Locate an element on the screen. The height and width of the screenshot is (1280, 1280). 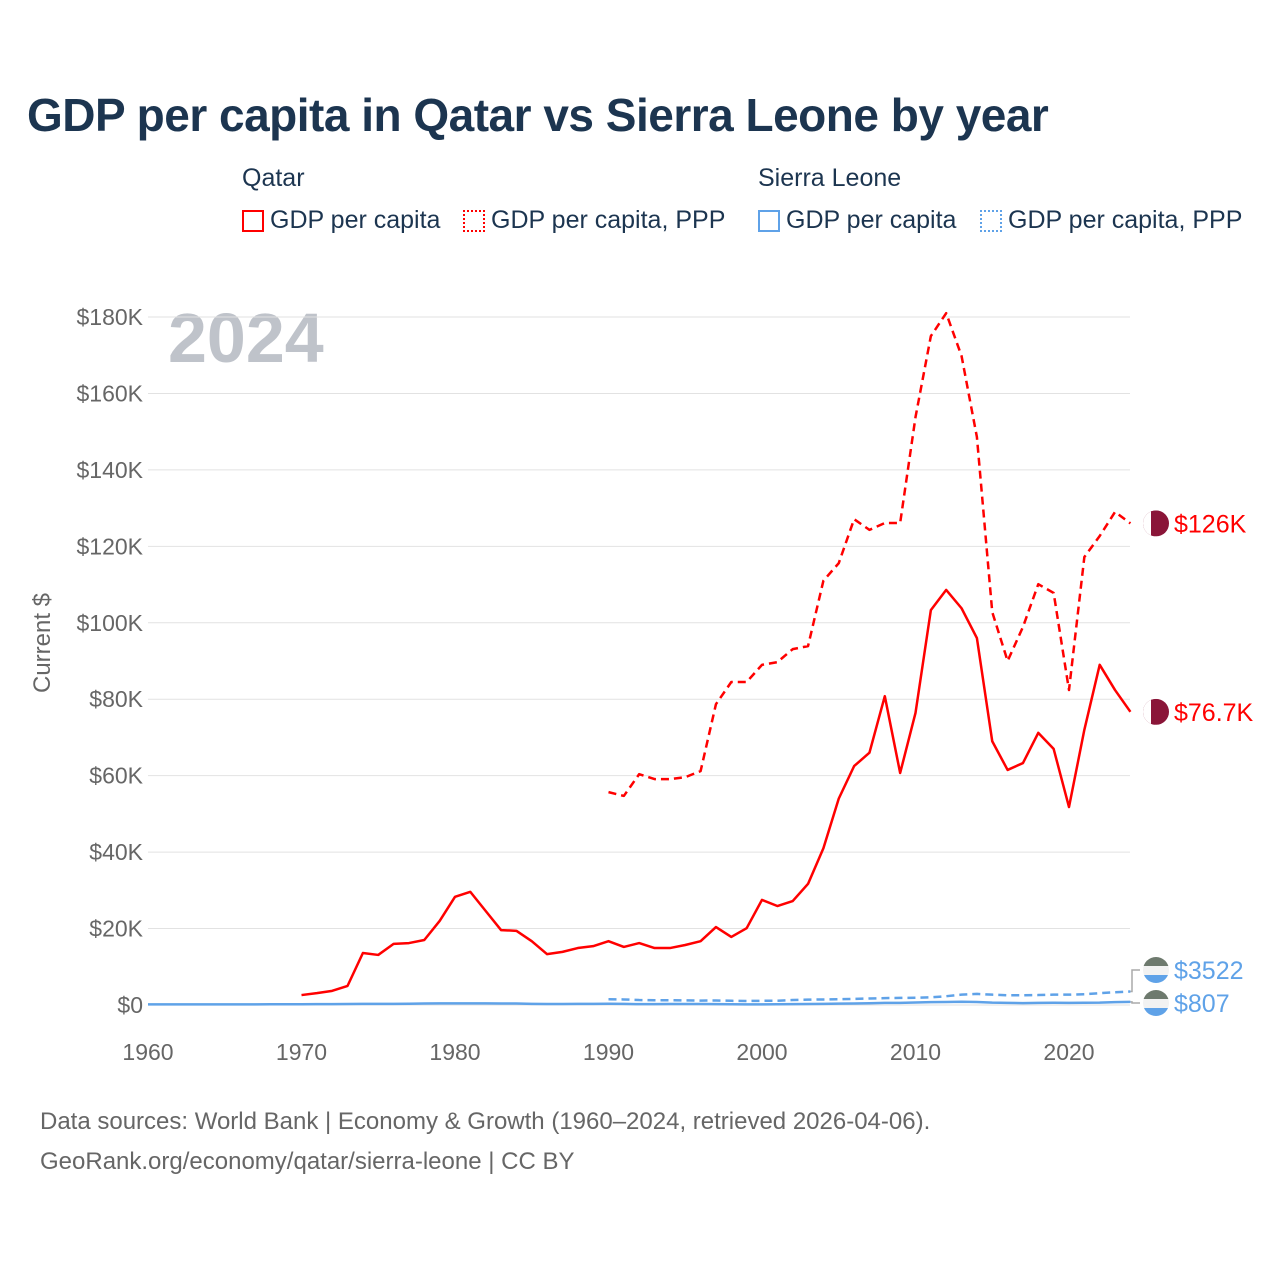
legend-group-qatar: Qatar is located at coordinates (273, 178).